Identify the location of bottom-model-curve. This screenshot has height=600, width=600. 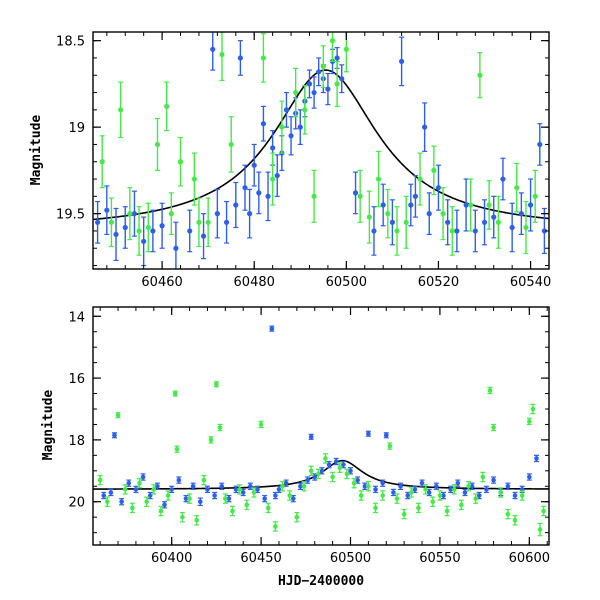
(321, 474).